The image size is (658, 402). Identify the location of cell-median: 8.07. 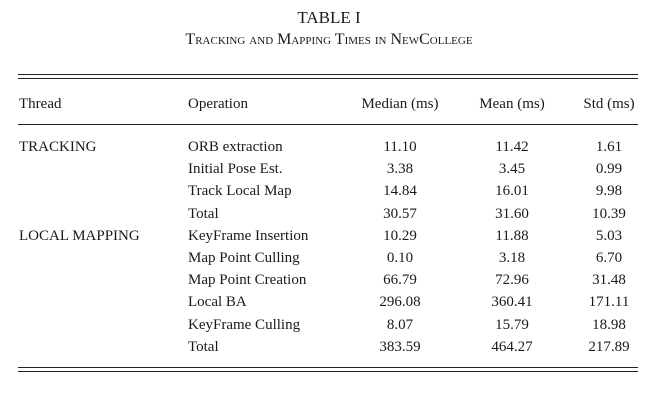
(400, 324).